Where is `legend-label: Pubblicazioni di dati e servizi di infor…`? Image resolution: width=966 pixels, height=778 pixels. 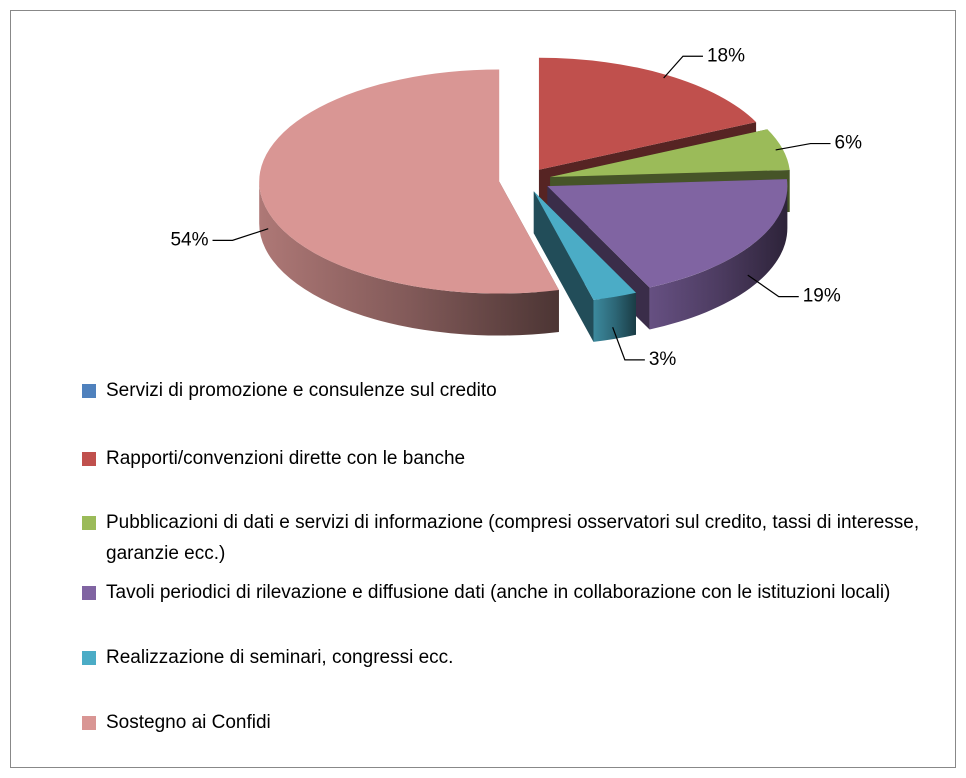 legend-label: Pubblicazioni di dati e servizi di infor… is located at coordinates (513, 538).